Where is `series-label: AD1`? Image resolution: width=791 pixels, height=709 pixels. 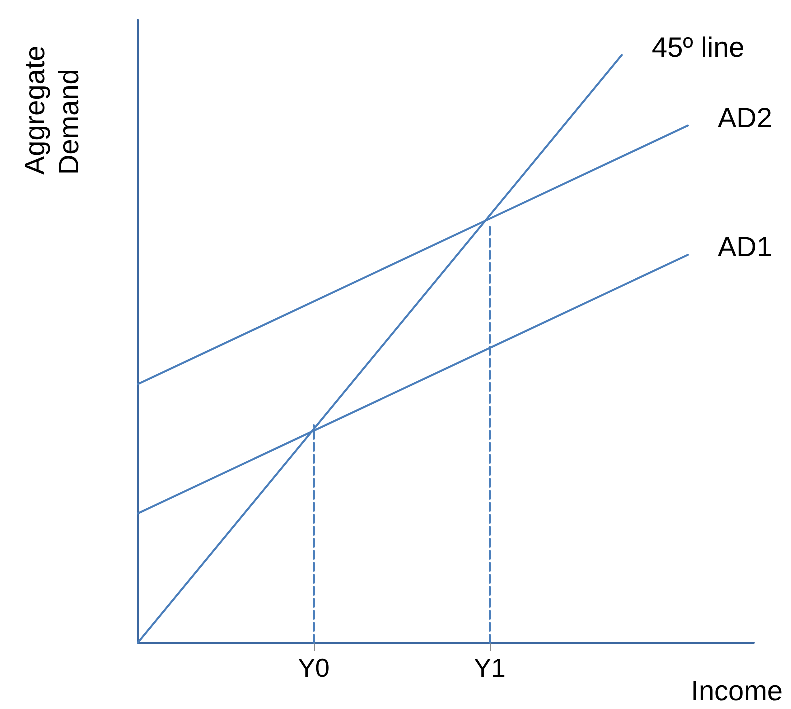 series-label: AD1 is located at coordinates (745, 247).